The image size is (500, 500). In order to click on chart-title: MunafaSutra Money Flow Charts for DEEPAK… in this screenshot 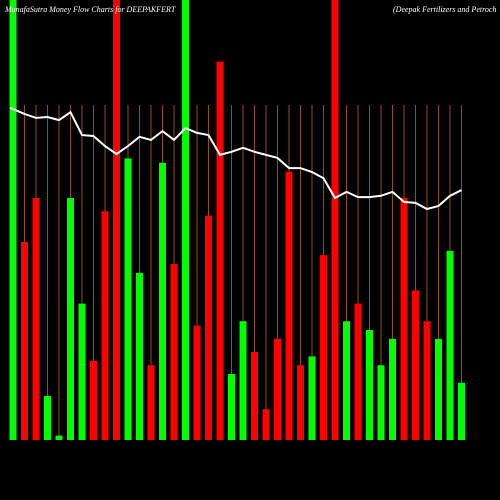, I will do `click(90, 9)`.